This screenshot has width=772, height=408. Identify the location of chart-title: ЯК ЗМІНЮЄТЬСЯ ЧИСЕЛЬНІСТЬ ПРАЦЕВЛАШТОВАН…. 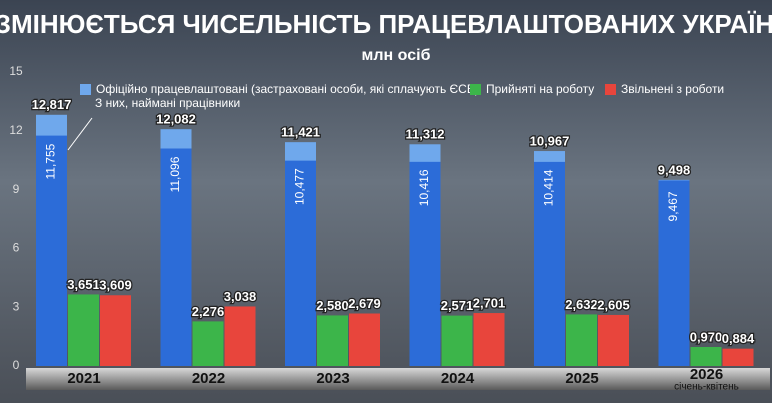
(386, 24).